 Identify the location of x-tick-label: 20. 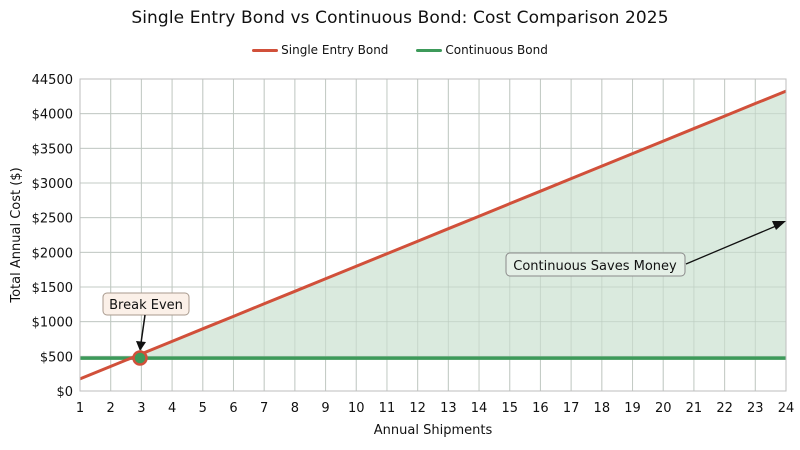
(663, 408).